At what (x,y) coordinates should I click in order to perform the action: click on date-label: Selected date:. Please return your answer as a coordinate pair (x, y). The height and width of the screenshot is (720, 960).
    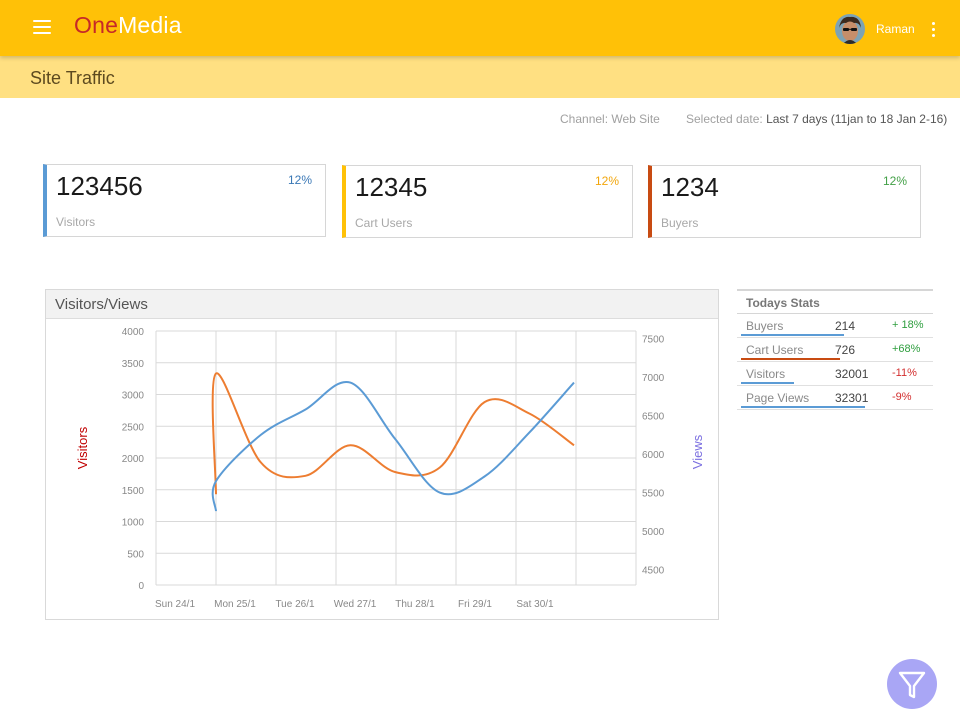
    Looking at the image, I should click on (724, 119).